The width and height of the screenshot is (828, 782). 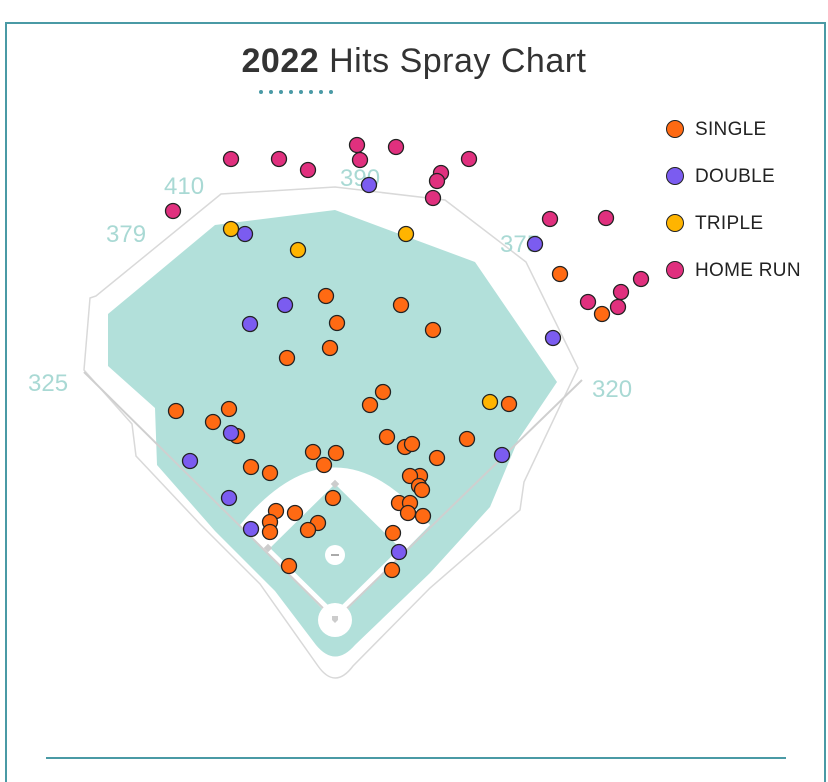 What do you see at coordinates (675, 129) in the screenshot?
I see `legend-swatch-single` at bounding box center [675, 129].